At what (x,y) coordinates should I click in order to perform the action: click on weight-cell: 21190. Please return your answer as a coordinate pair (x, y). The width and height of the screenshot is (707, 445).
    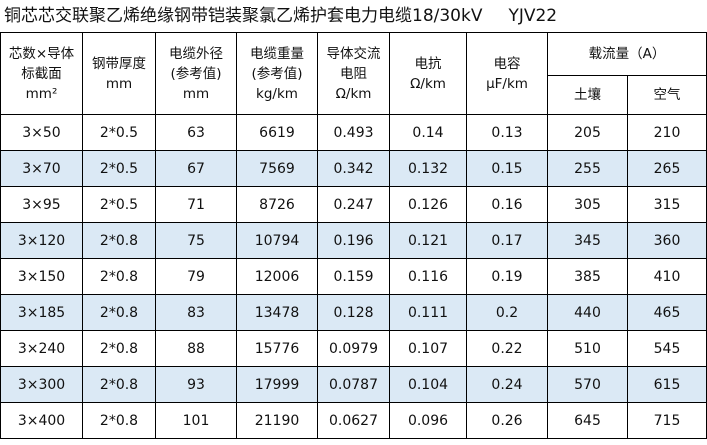
    Looking at the image, I should click on (277, 420).